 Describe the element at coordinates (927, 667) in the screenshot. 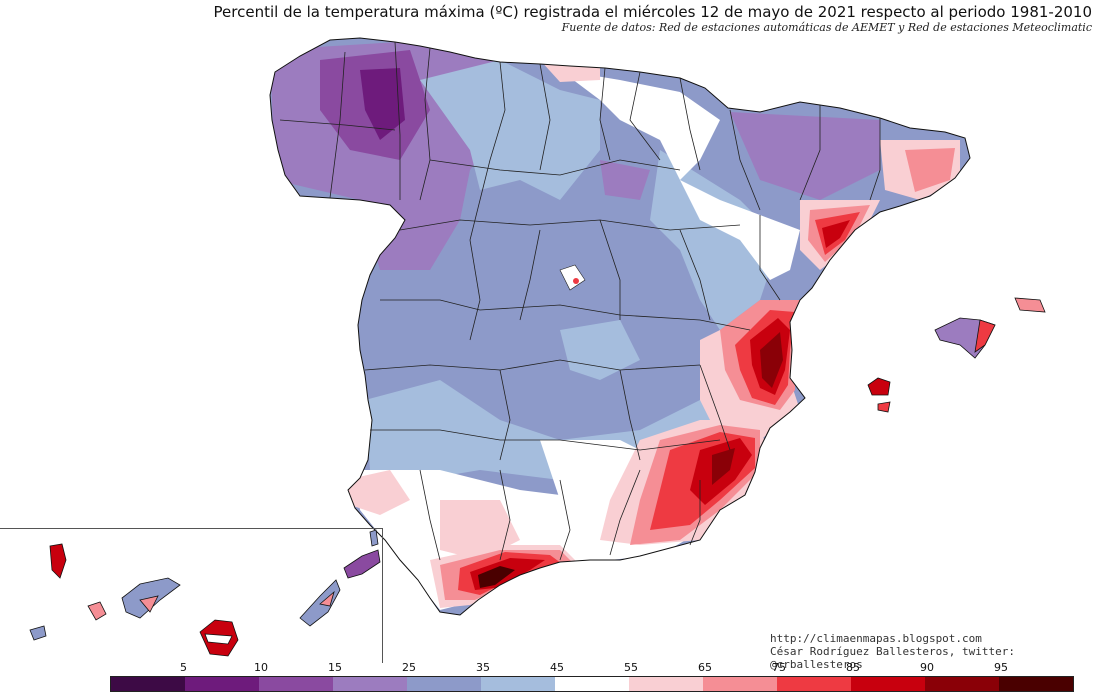

I see `legend-tick-label: 90` at that location.